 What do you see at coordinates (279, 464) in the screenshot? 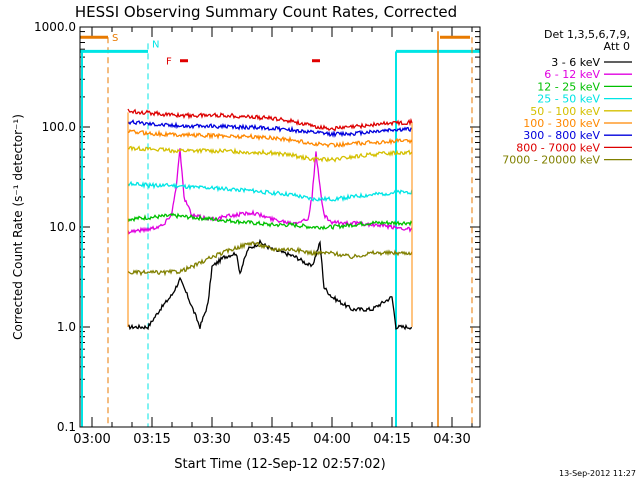
I see `x-axis-label: Start Time (12-Sep-12 02:57:02)` at bounding box center [279, 464].